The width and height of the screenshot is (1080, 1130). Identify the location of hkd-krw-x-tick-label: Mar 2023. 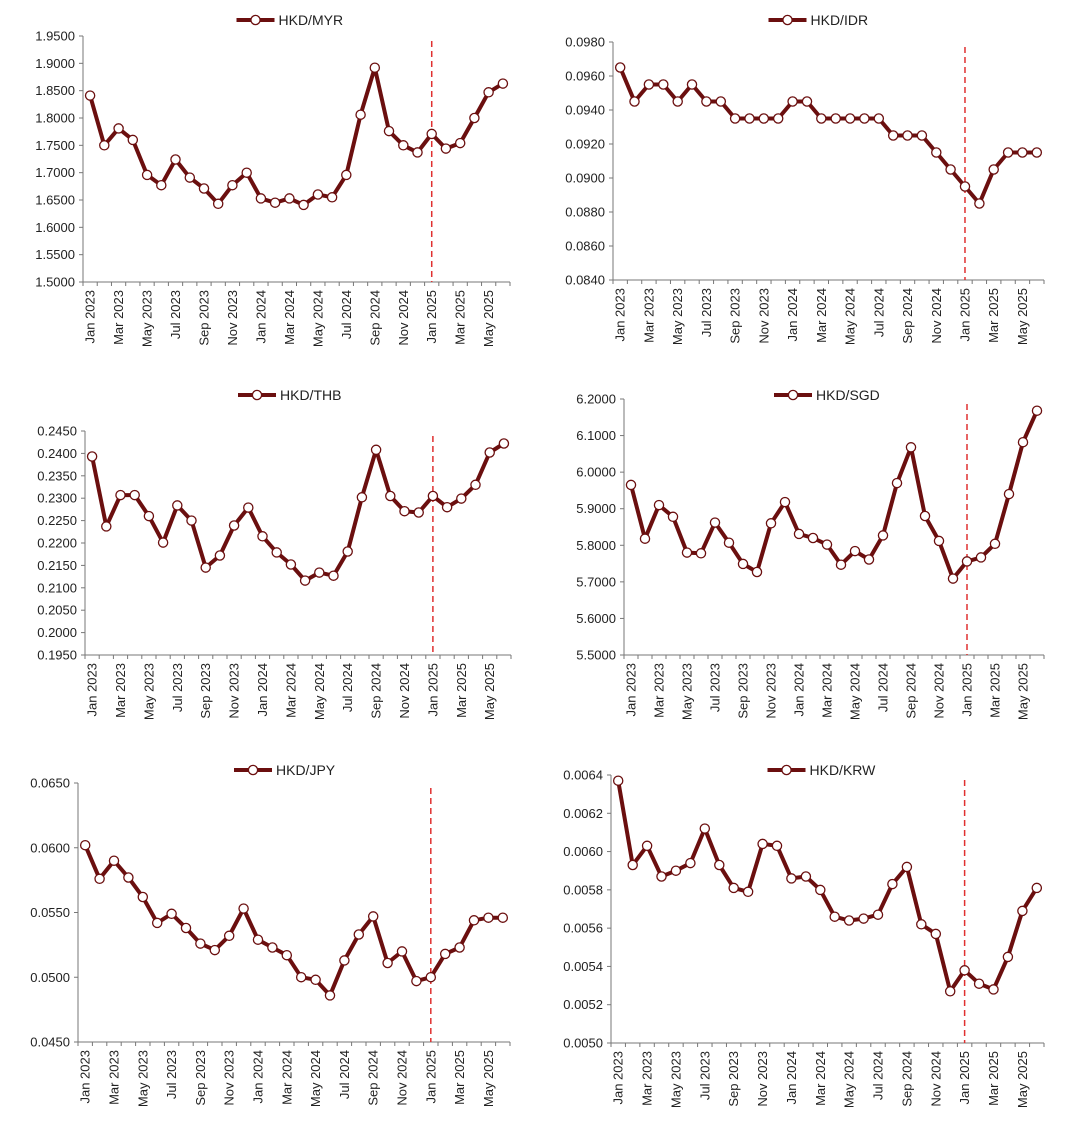
(647, 1078).